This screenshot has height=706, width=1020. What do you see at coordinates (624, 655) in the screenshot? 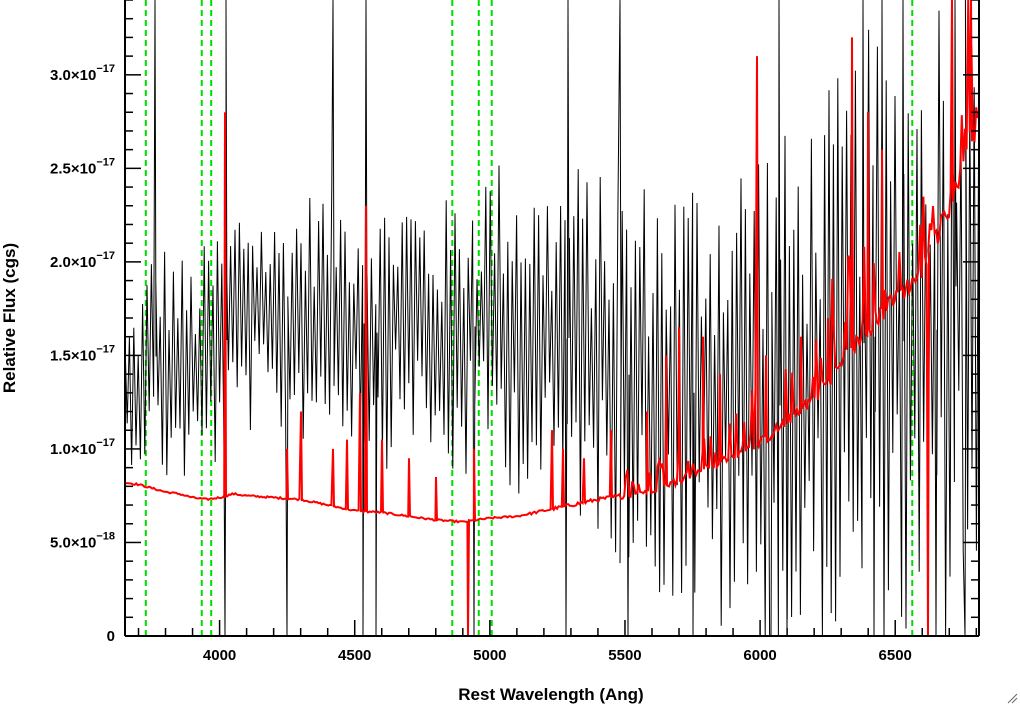
I see `x-tick-label: 5500` at bounding box center [624, 655].